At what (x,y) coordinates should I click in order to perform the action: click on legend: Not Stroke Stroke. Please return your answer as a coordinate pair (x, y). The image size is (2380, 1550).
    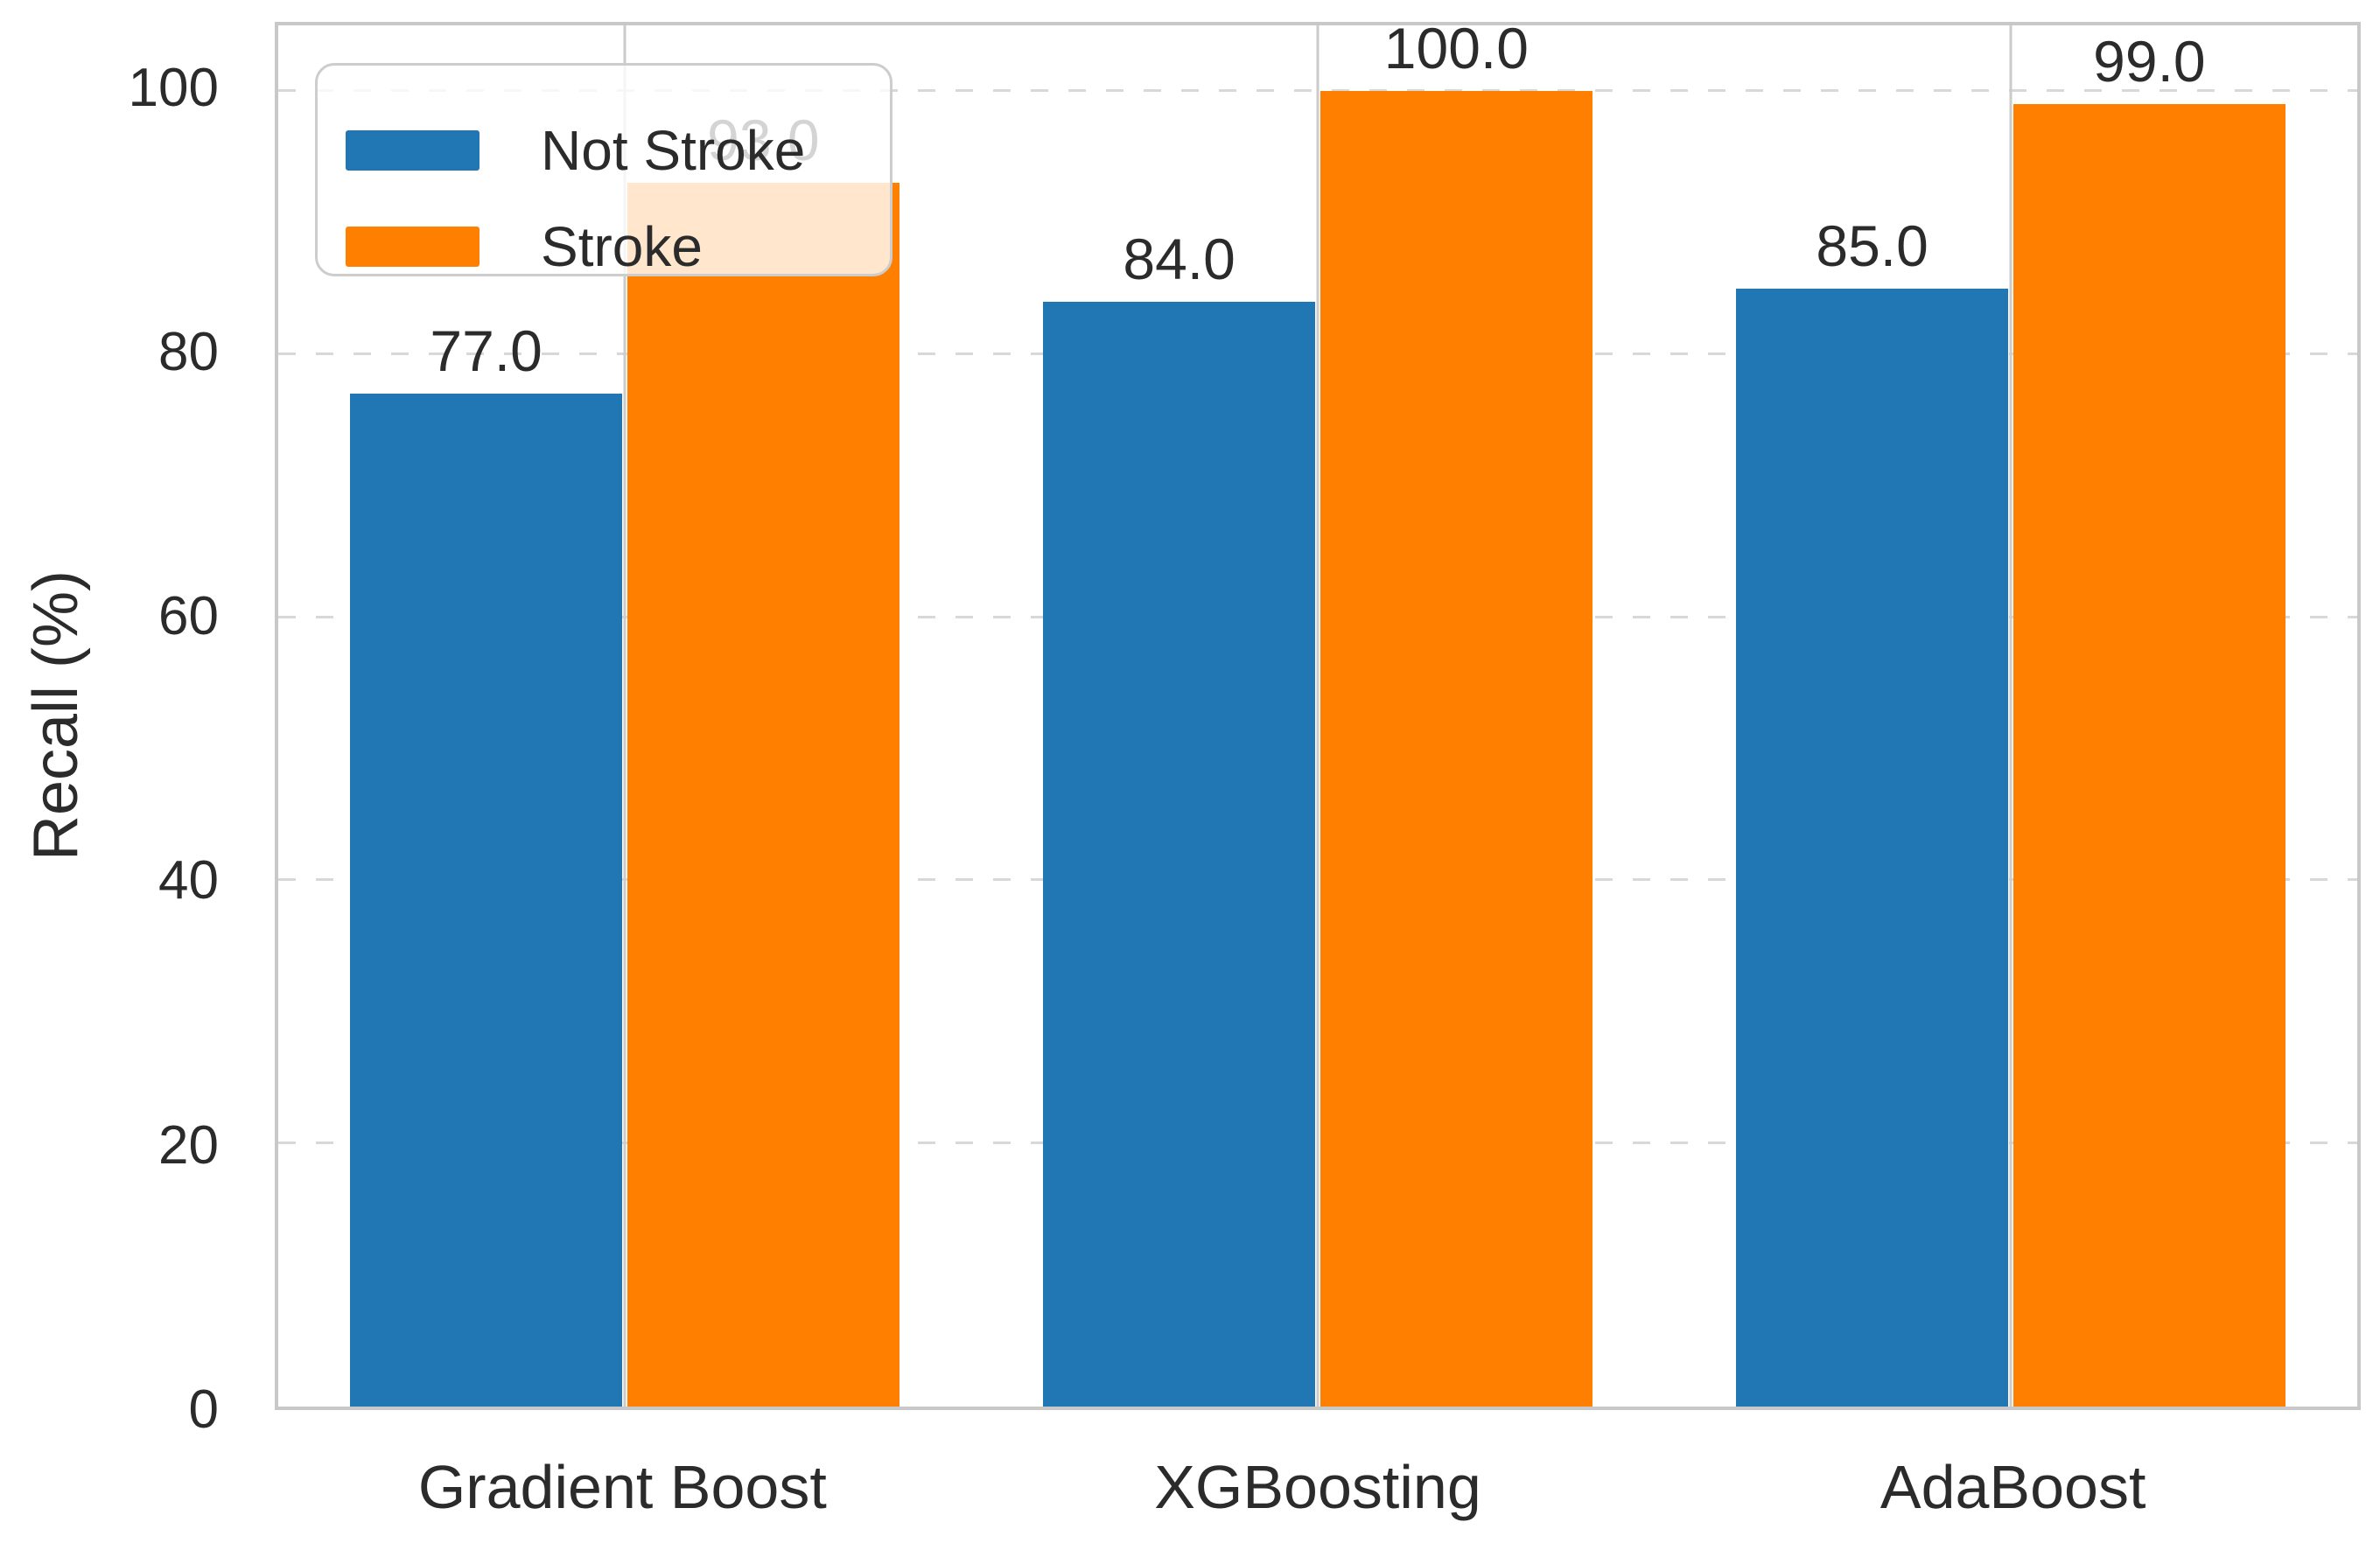
    Looking at the image, I should click on (603, 170).